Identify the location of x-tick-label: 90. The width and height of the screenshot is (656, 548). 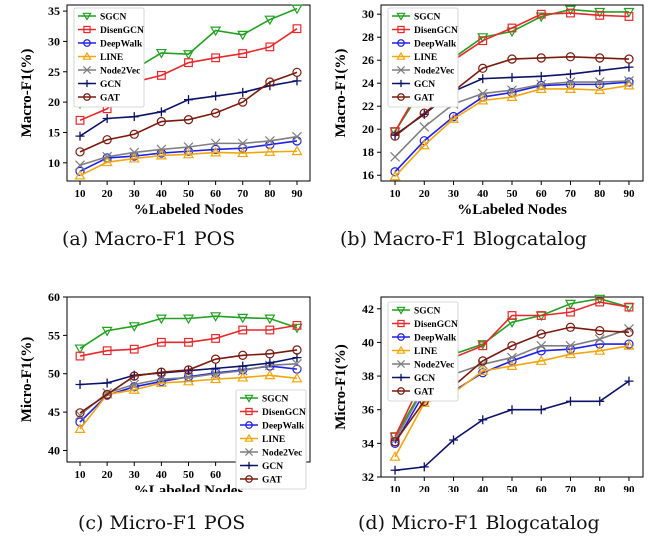
(297, 194).